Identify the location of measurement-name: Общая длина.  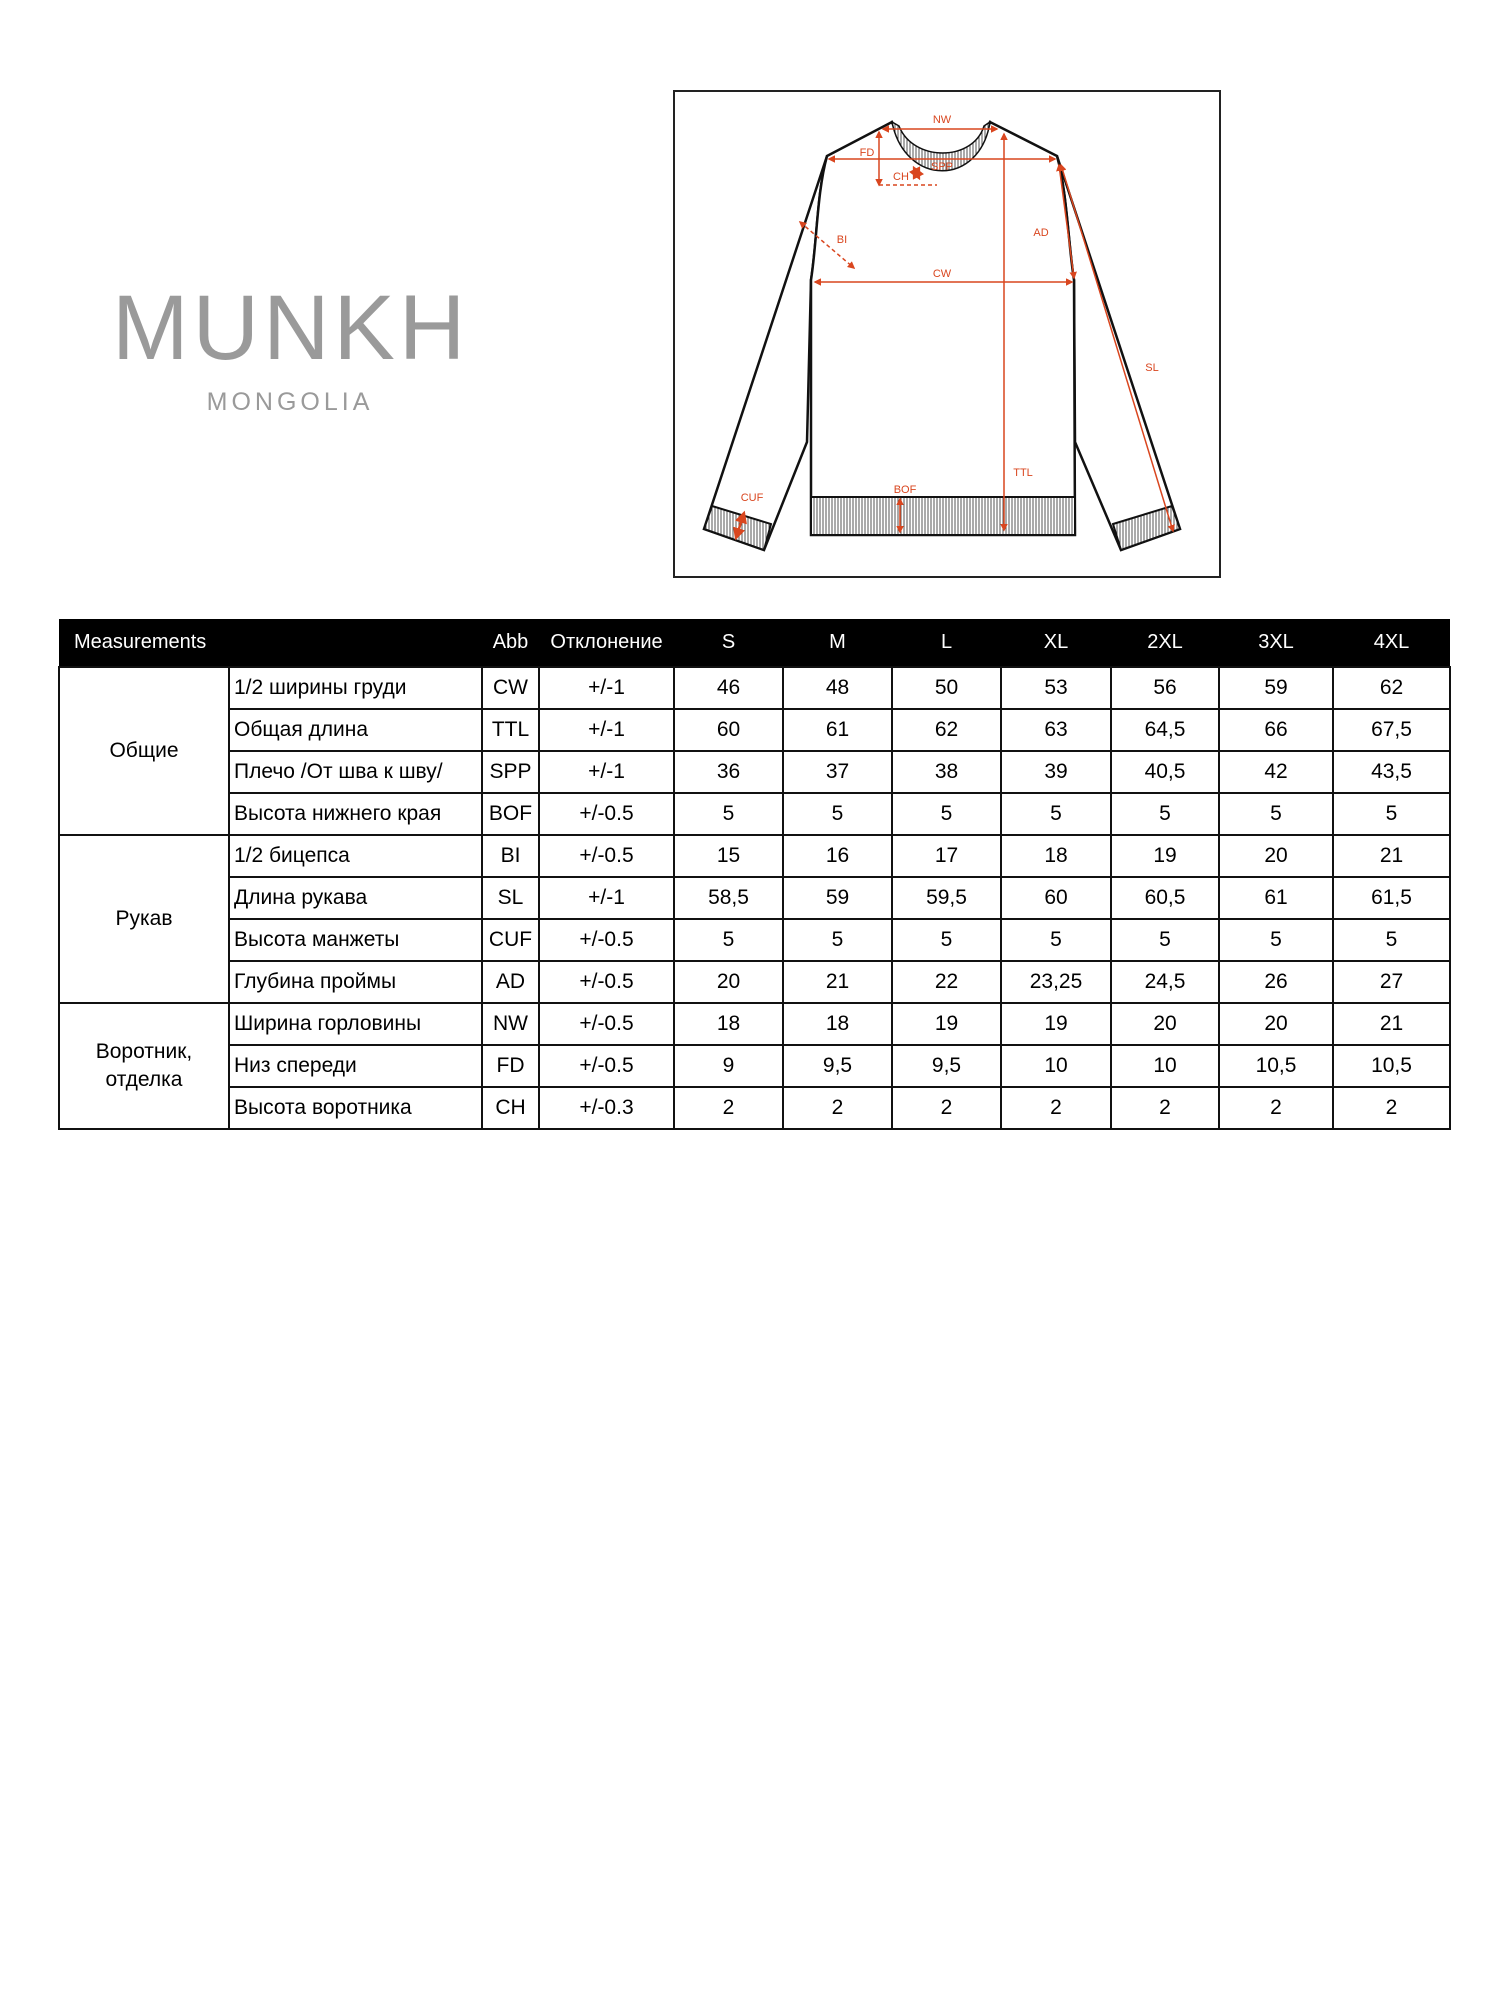
(355, 730).